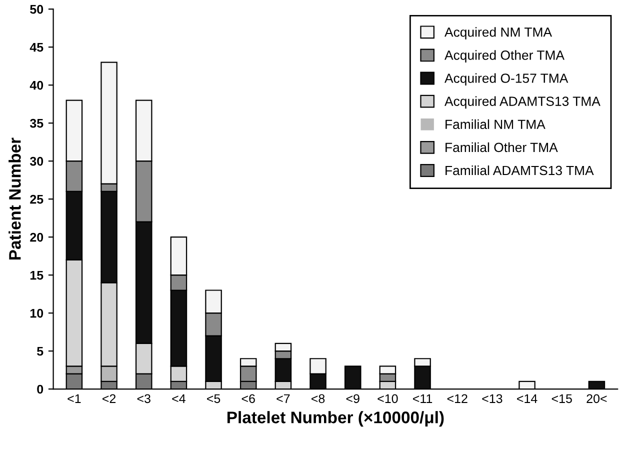  I want to click on y-tick-label: 40, so click(37, 85).